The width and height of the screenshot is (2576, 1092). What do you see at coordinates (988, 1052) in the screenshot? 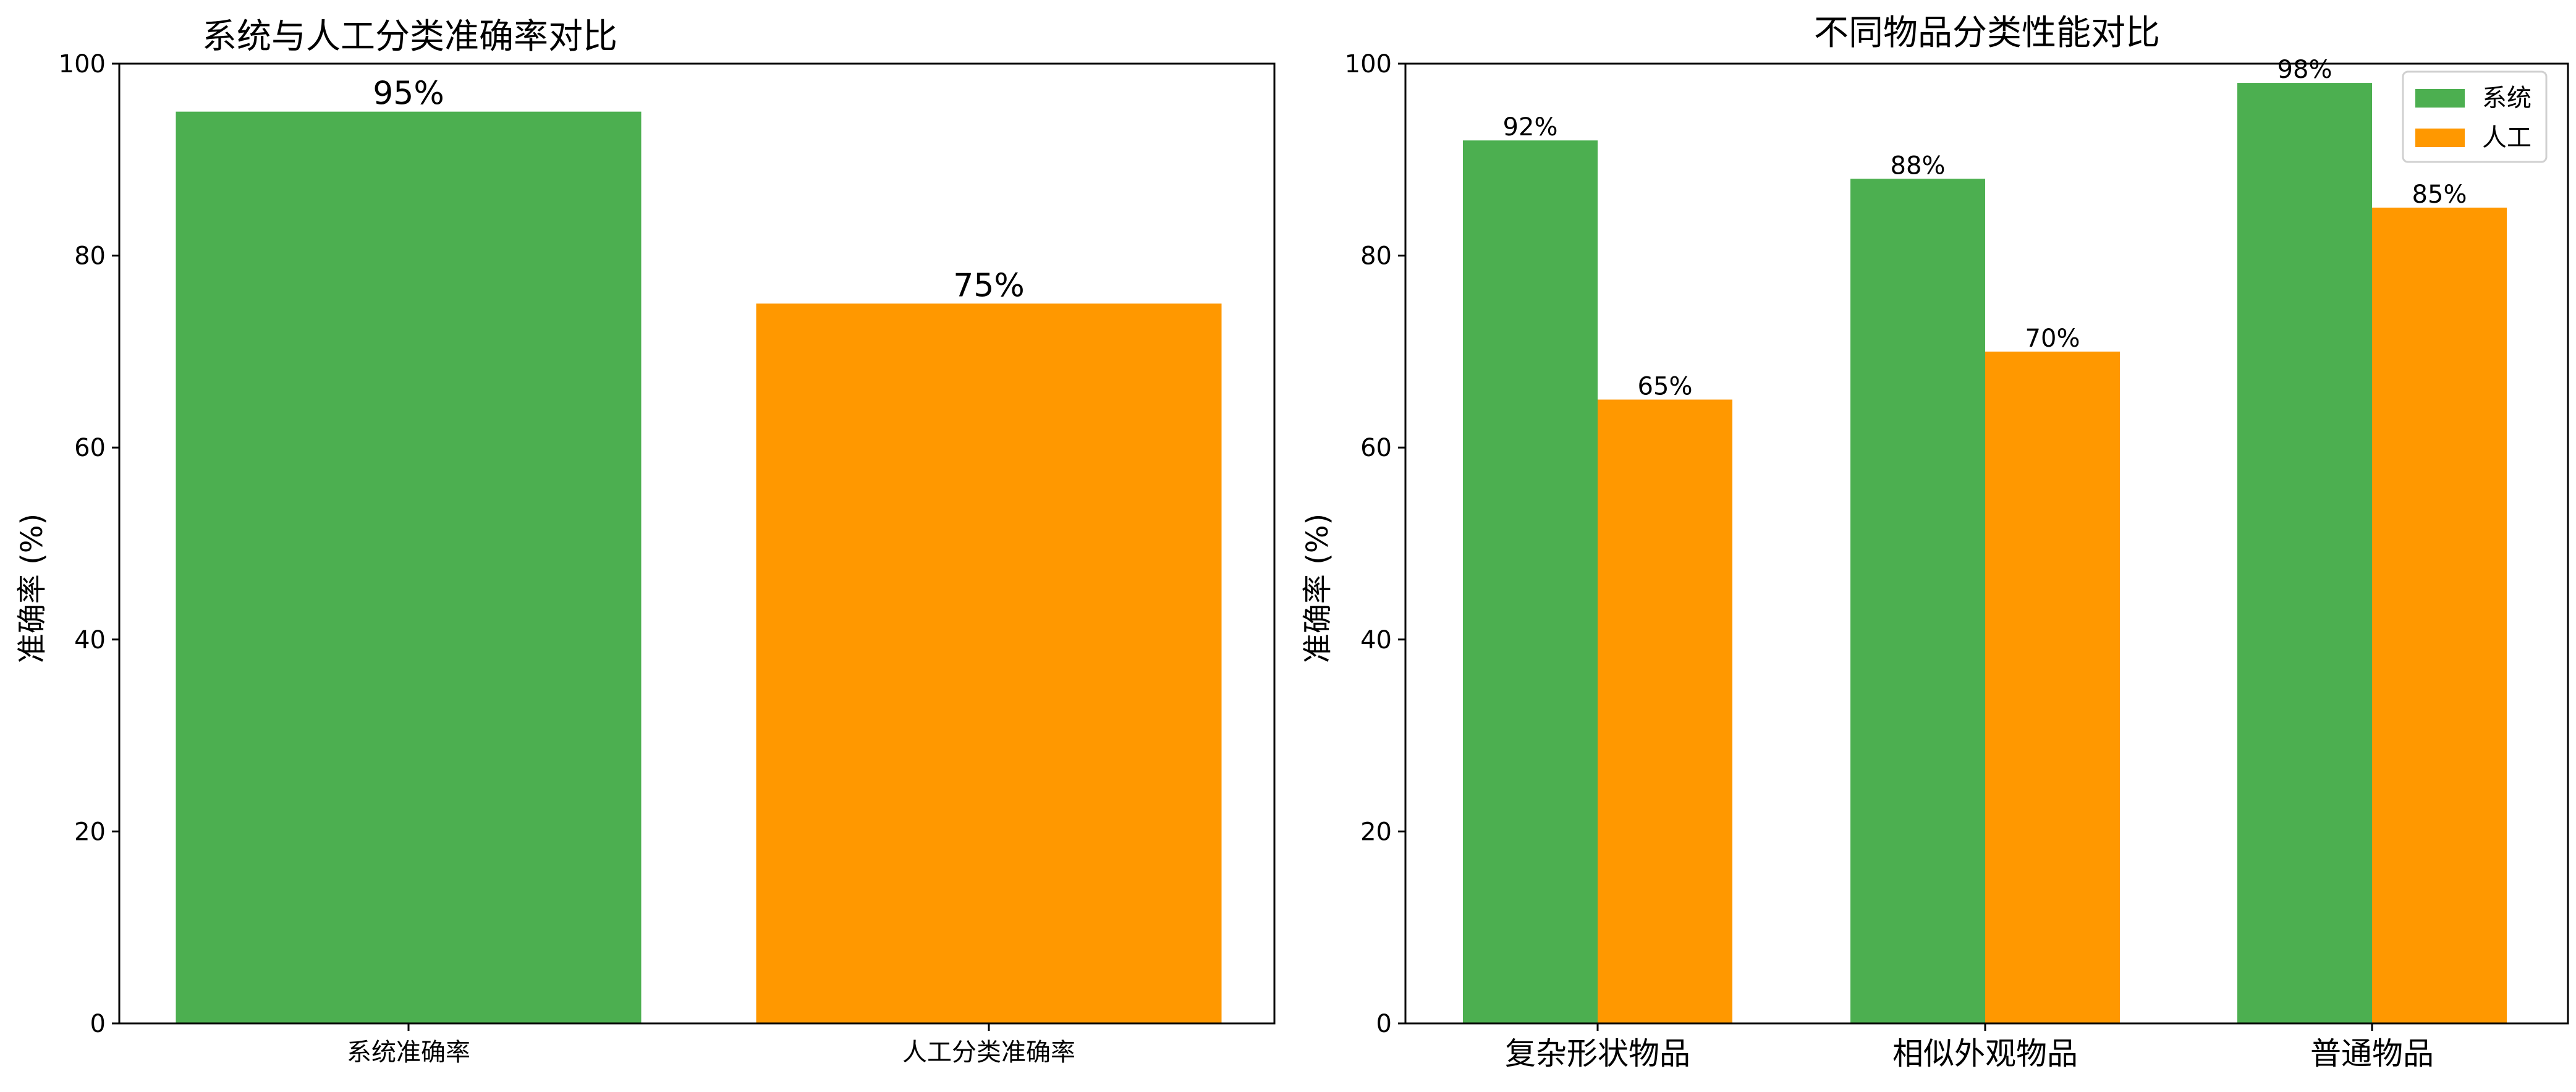
I see `x-tick-label: 人工分类准确率` at bounding box center [988, 1052].